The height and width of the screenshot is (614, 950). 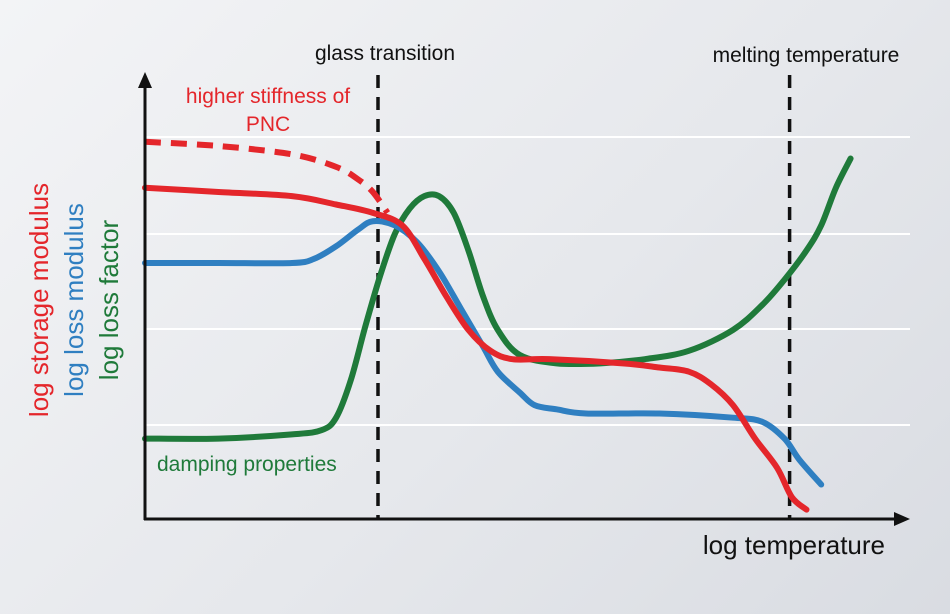 I want to click on y-axis-label-factor: log loss factor, so click(x=109, y=299).